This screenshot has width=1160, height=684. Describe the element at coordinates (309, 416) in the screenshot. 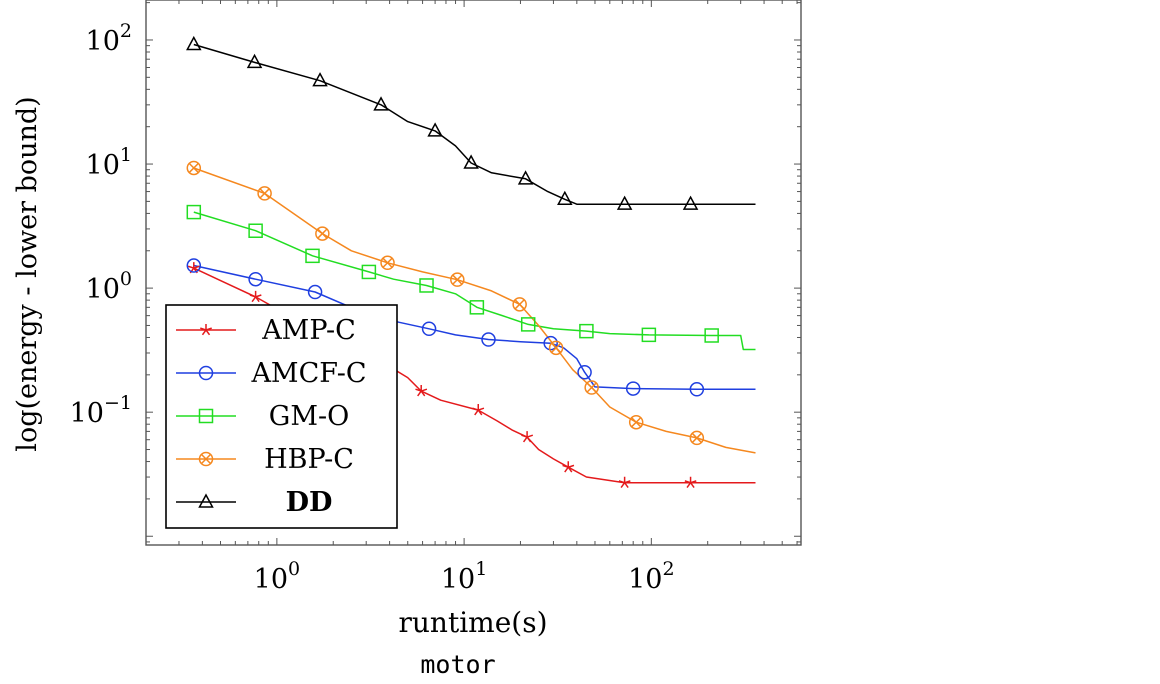

I see `legend-label: GM-O` at that location.